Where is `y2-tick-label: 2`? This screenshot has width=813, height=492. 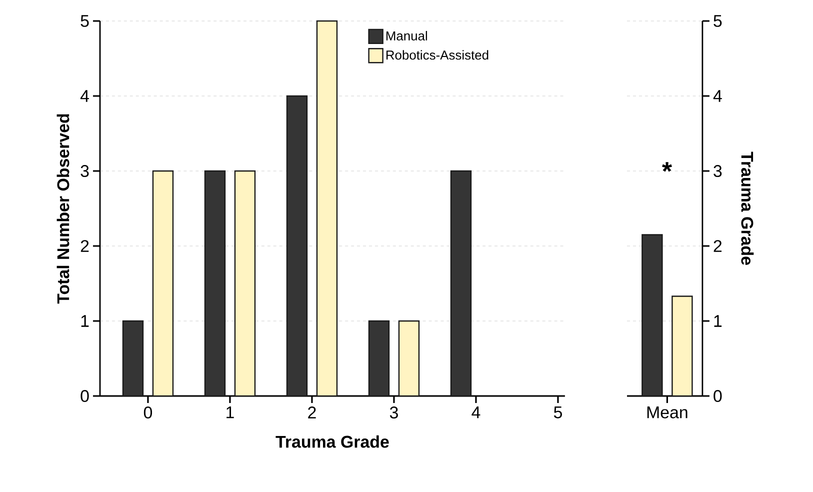 y2-tick-label: 2 is located at coordinates (718, 246).